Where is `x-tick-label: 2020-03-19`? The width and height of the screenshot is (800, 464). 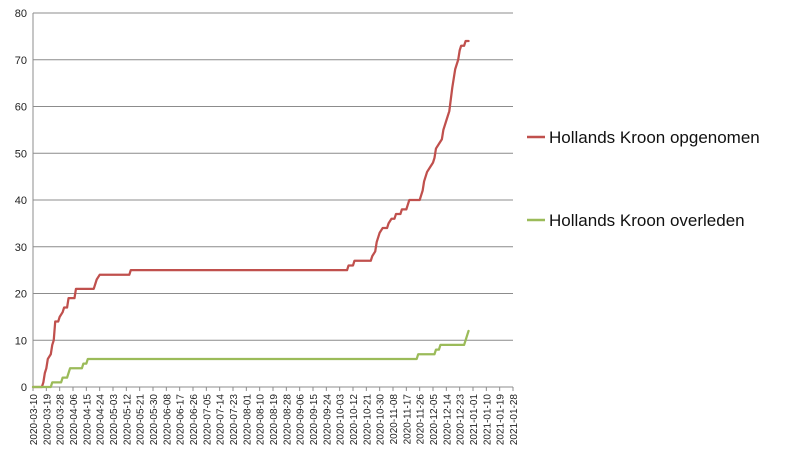
x-tick-label: 2020-03-19 is located at coordinates (47, 420).